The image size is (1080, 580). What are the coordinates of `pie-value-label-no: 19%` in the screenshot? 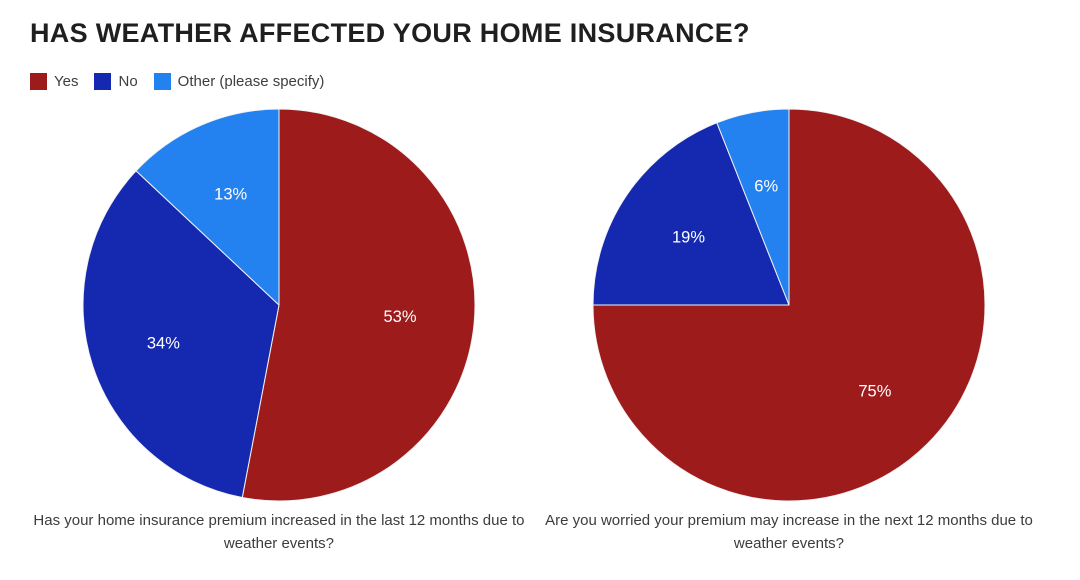 It's located at (688, 237).